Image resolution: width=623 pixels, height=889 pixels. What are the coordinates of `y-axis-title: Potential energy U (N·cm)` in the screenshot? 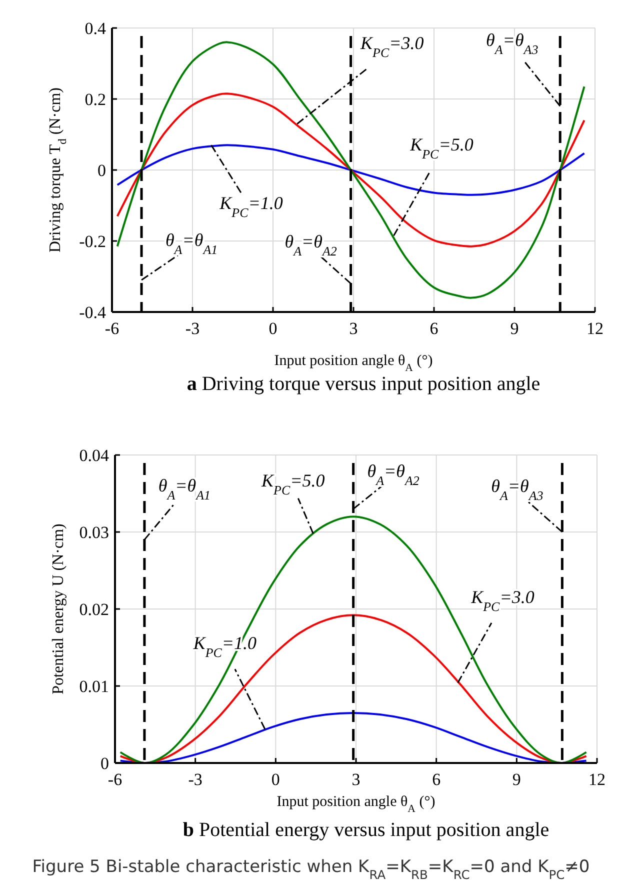 It's located at (58, 609).